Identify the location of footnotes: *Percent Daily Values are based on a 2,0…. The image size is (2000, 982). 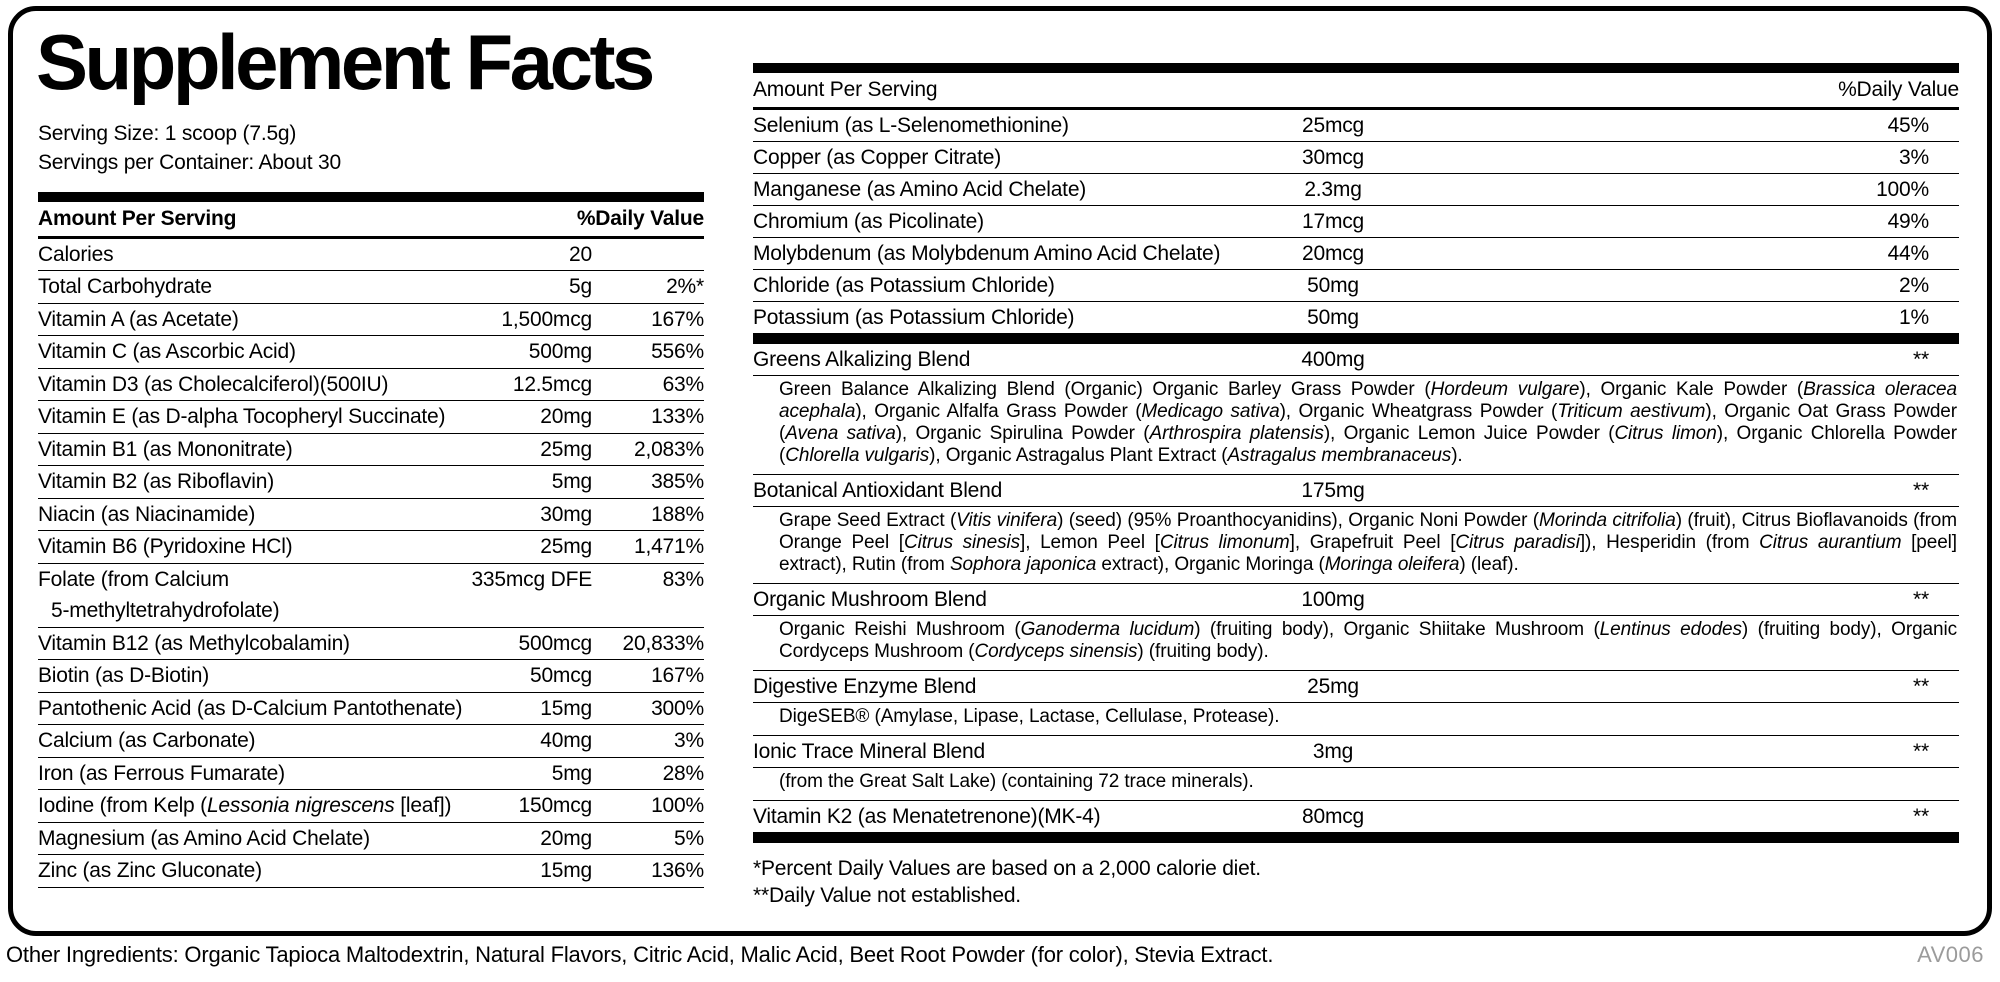
(1356, 882).